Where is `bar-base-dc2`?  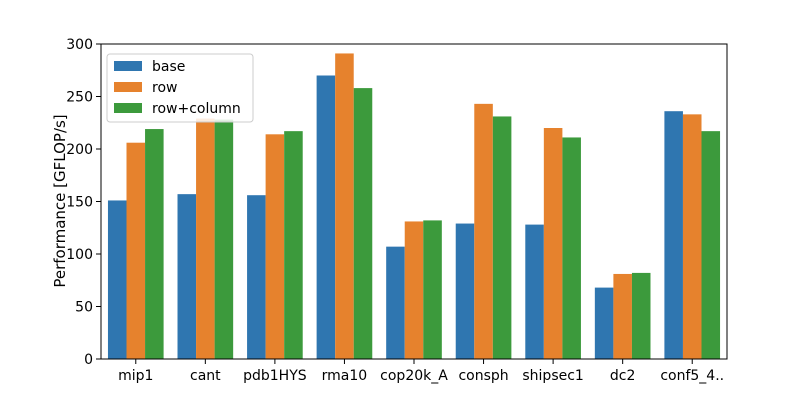 bar-base-dc2 is located at coordinates (604, 323).